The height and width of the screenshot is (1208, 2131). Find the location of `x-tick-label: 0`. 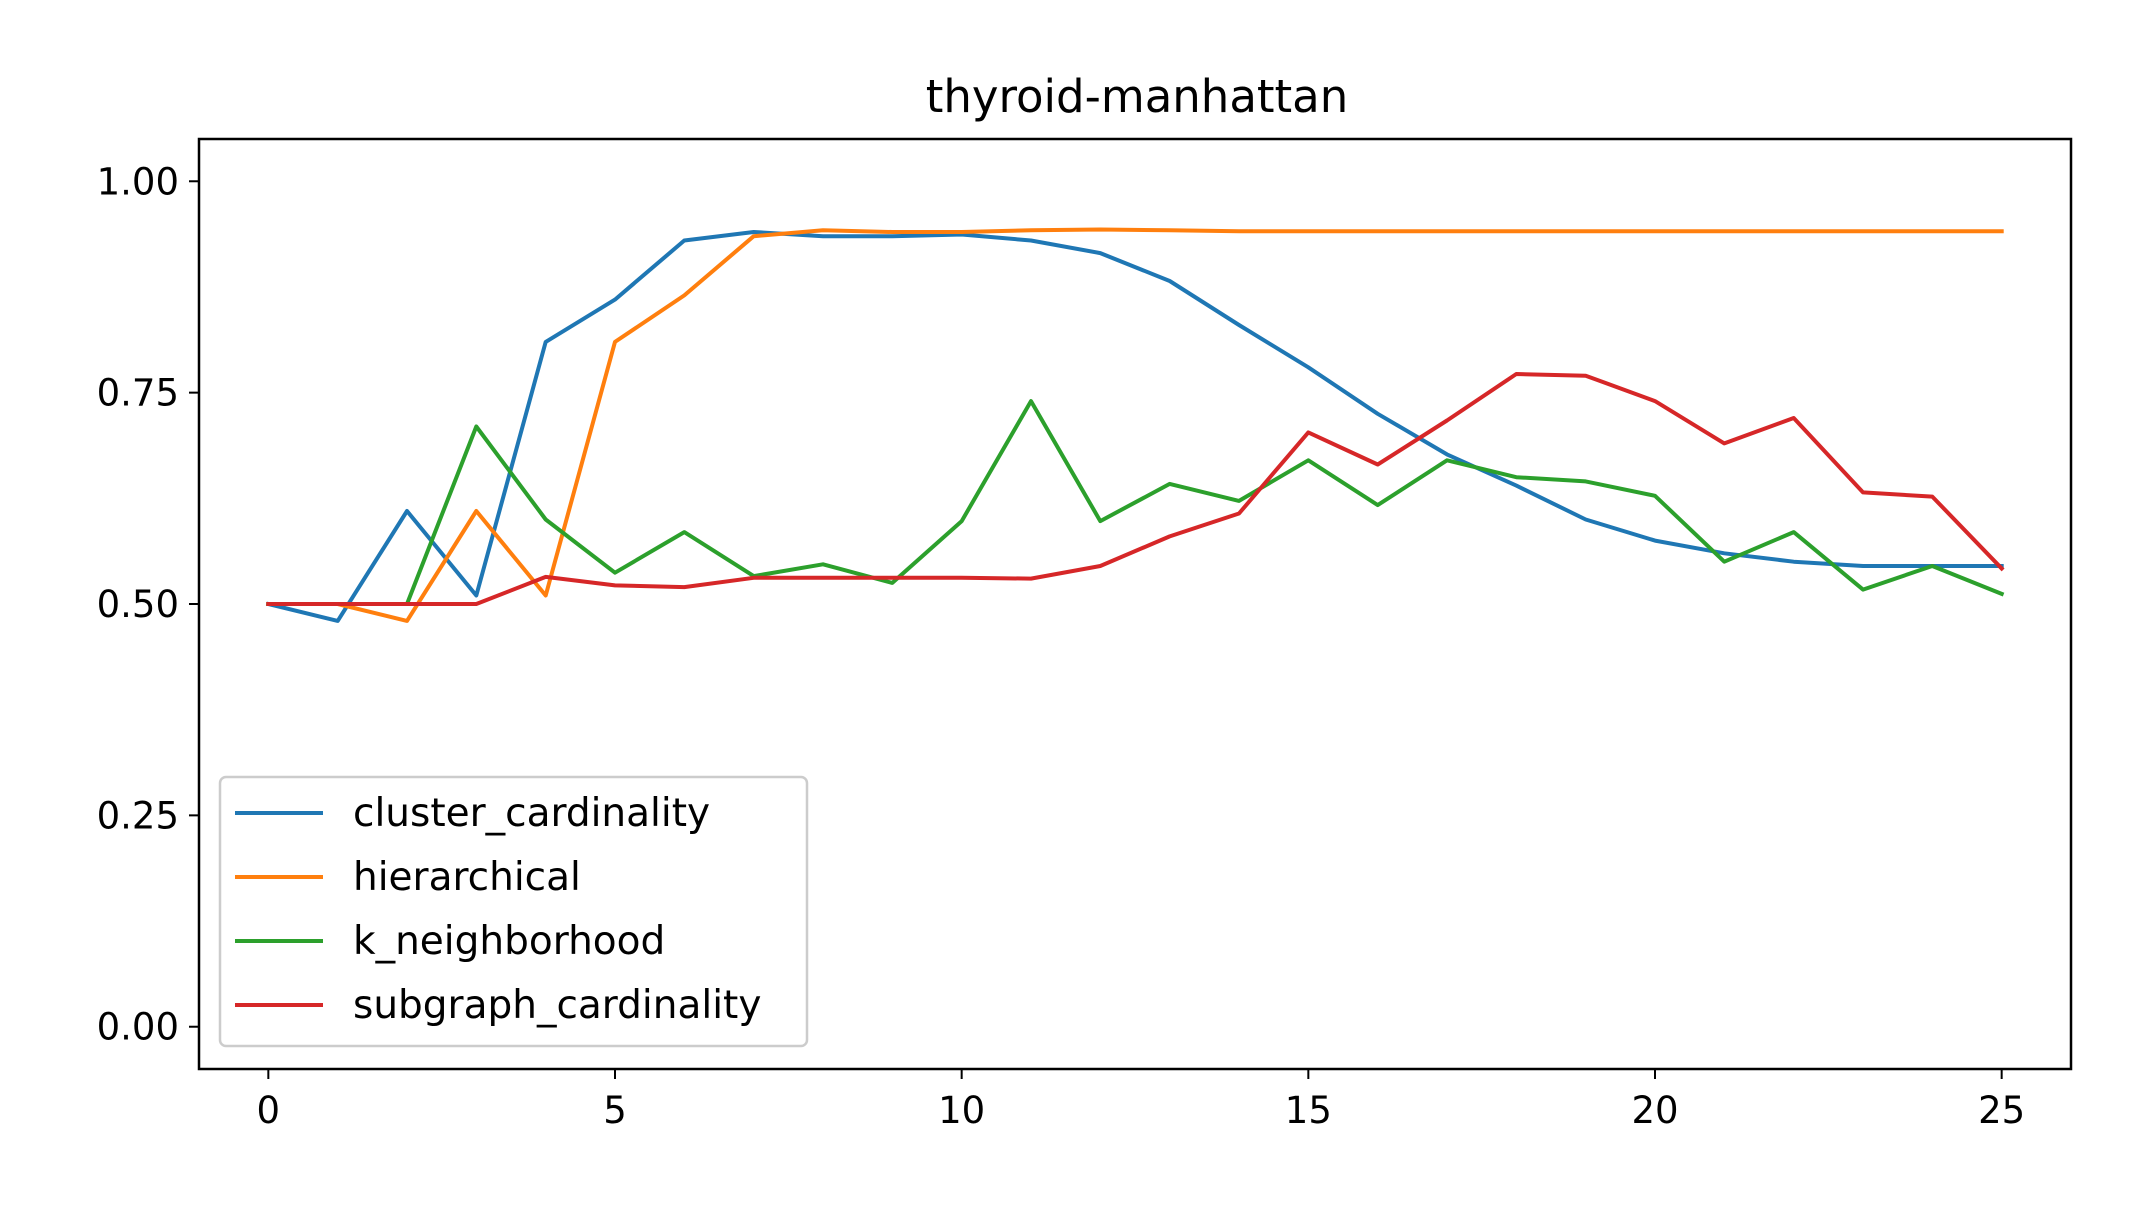

x-tick-label: 0 is located at coordinates (269, 1110).